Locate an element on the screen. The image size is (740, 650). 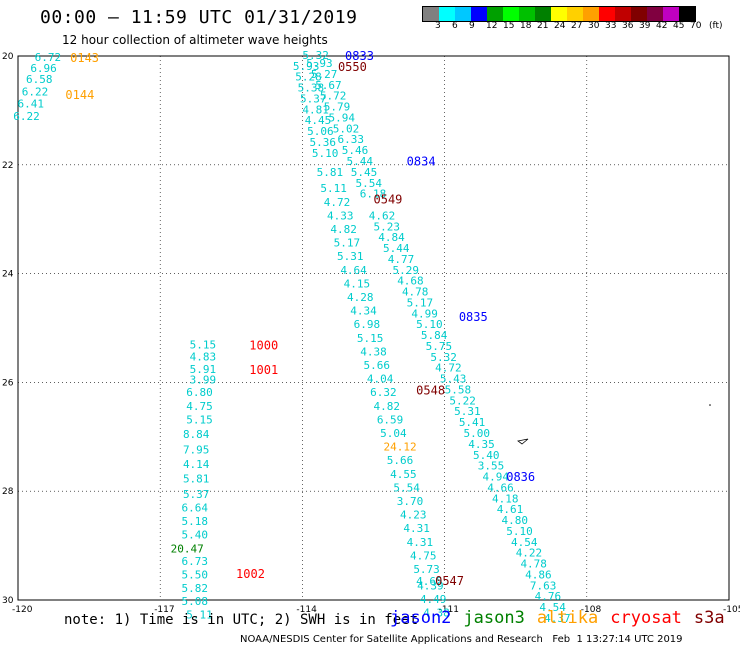
wave-height-value: 3.99 is located at coordinates (203, 380).